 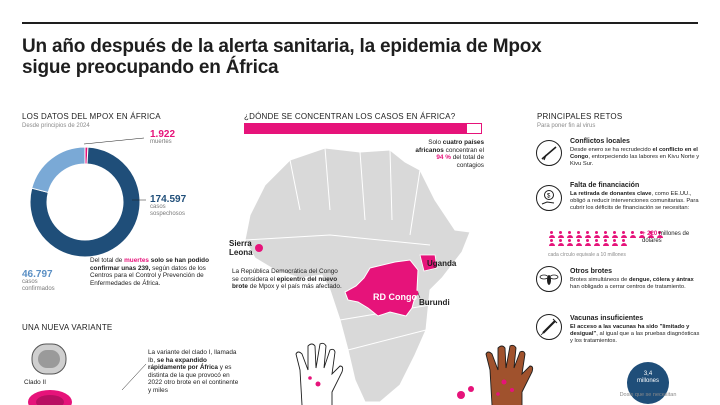 What do you see at coordinates (549, 153) in the screenshot?
I see `rifle-icon` at bounding box center [549, 153].